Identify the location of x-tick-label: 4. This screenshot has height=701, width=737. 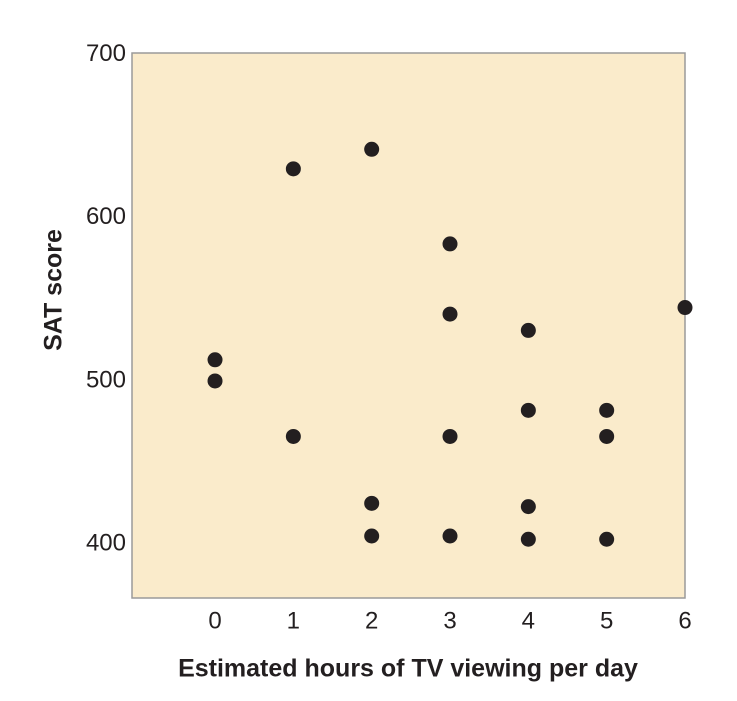
(528, 620).